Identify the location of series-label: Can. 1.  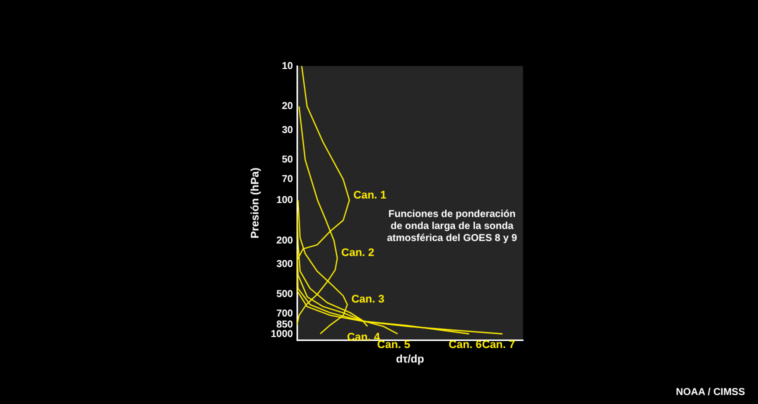
(369, 195).